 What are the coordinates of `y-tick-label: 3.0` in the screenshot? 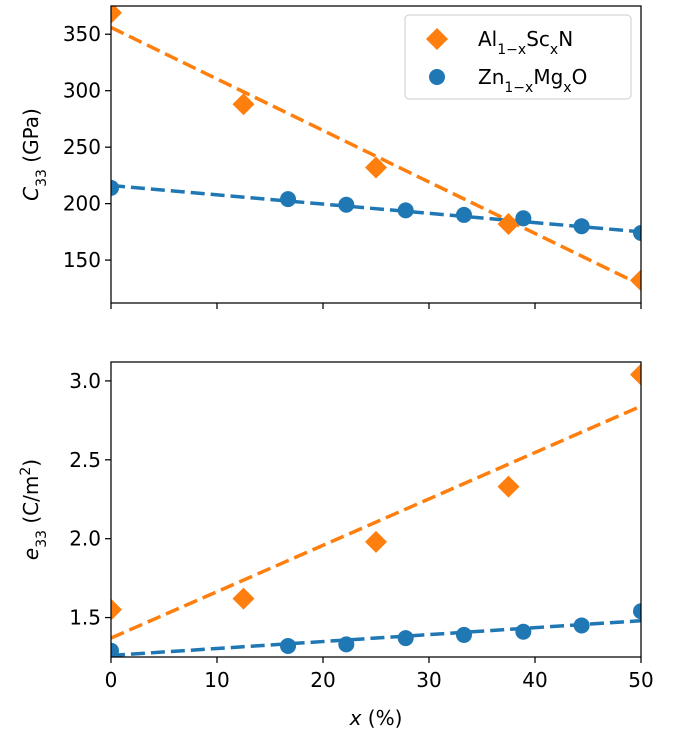 It's located at (85, 381).